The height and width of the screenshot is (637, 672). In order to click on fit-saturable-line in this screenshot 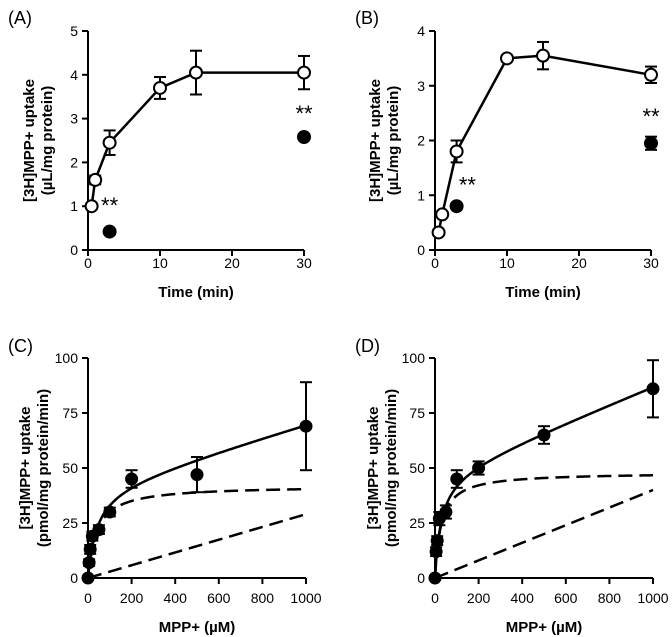, I will do `click(543, 526)`.